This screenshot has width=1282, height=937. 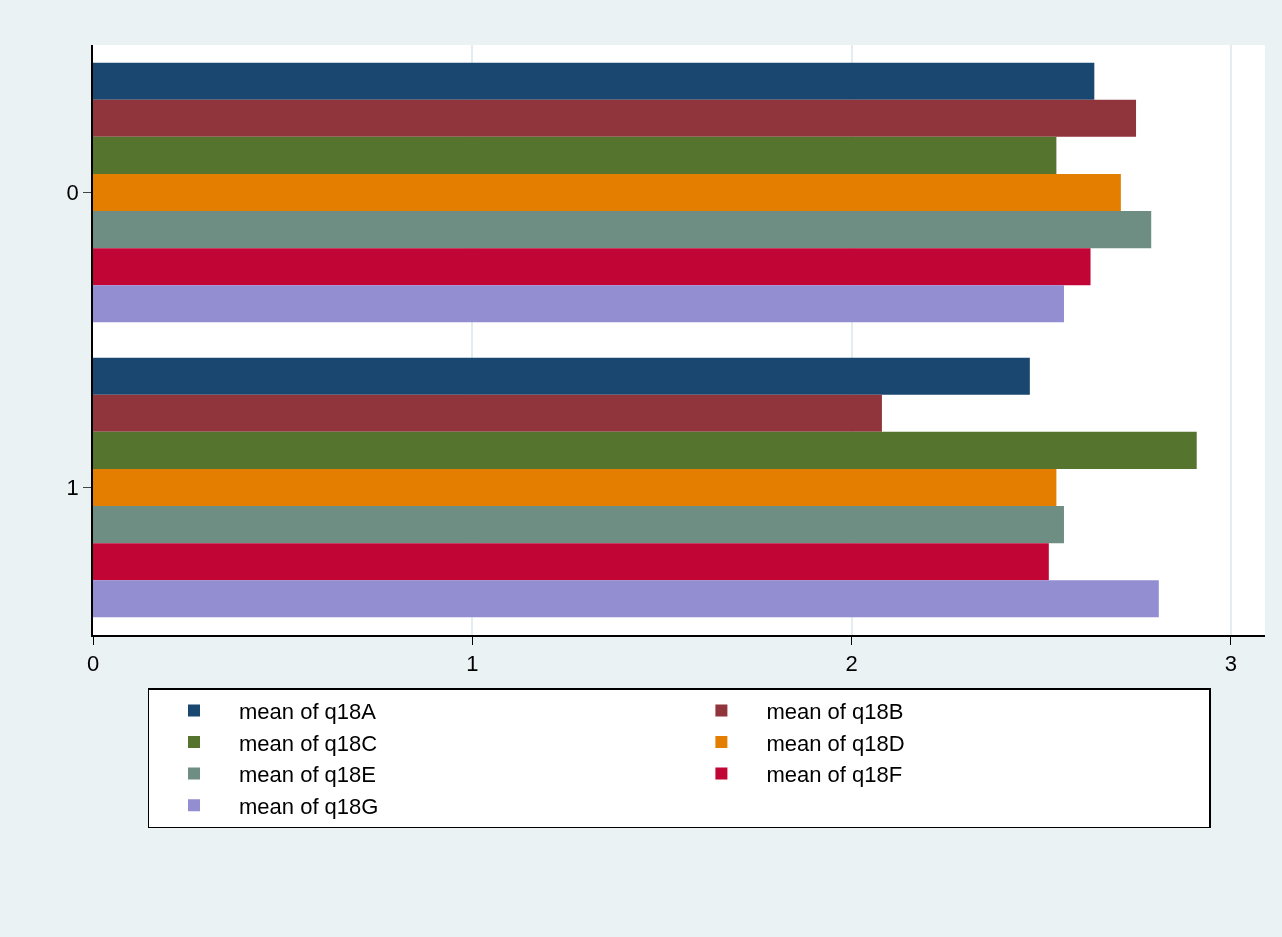 I want to click on legend-label: mean of q18E, so click(x=307, y=775).